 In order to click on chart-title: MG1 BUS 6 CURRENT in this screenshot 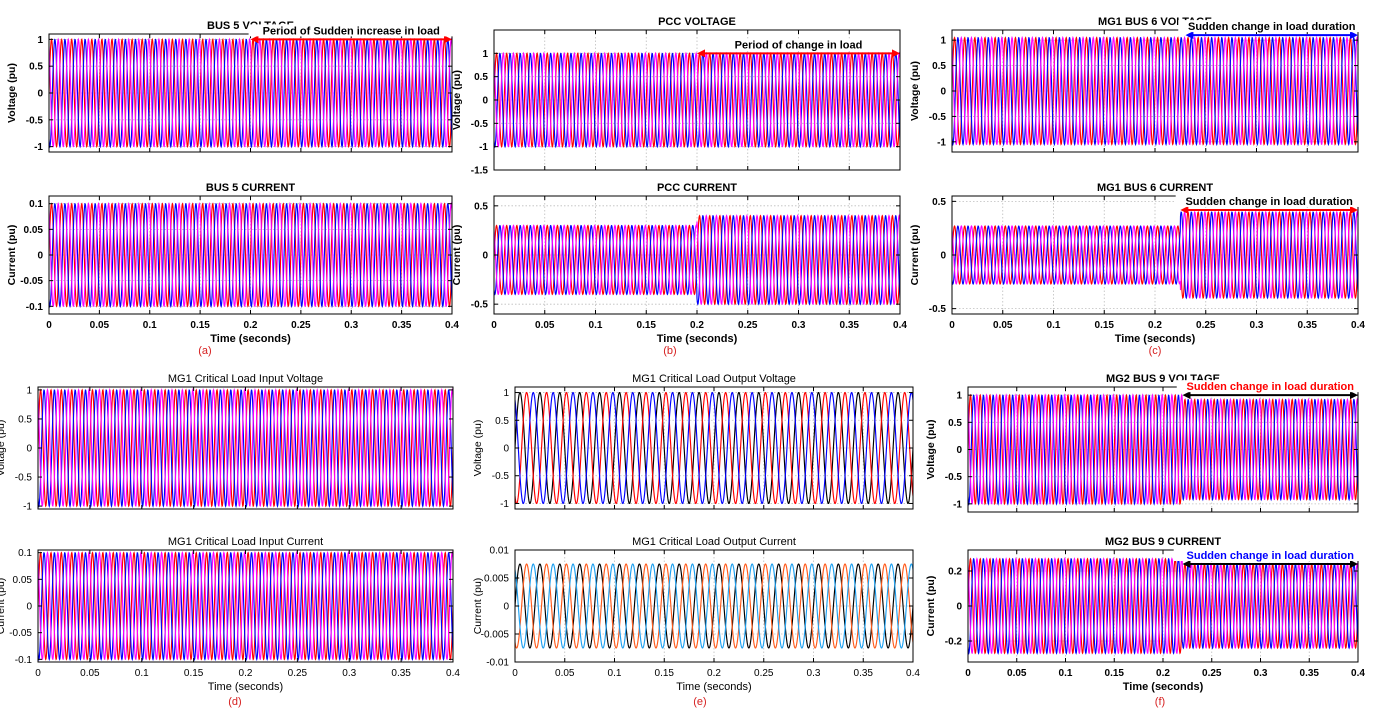, I will do `click(1155, 188)`.